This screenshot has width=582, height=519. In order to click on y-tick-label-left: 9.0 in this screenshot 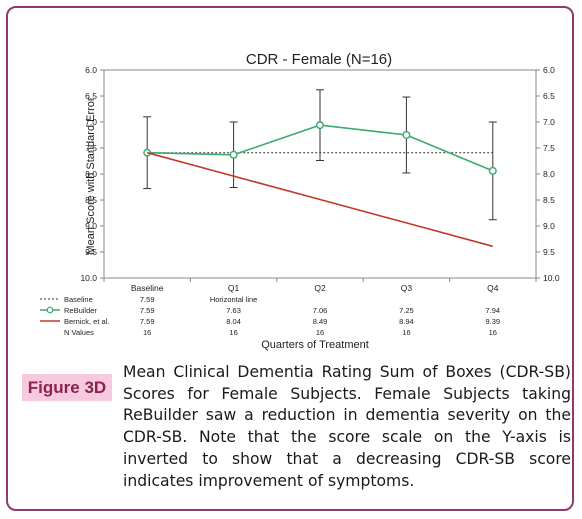, I will do `click(91, 226)`.